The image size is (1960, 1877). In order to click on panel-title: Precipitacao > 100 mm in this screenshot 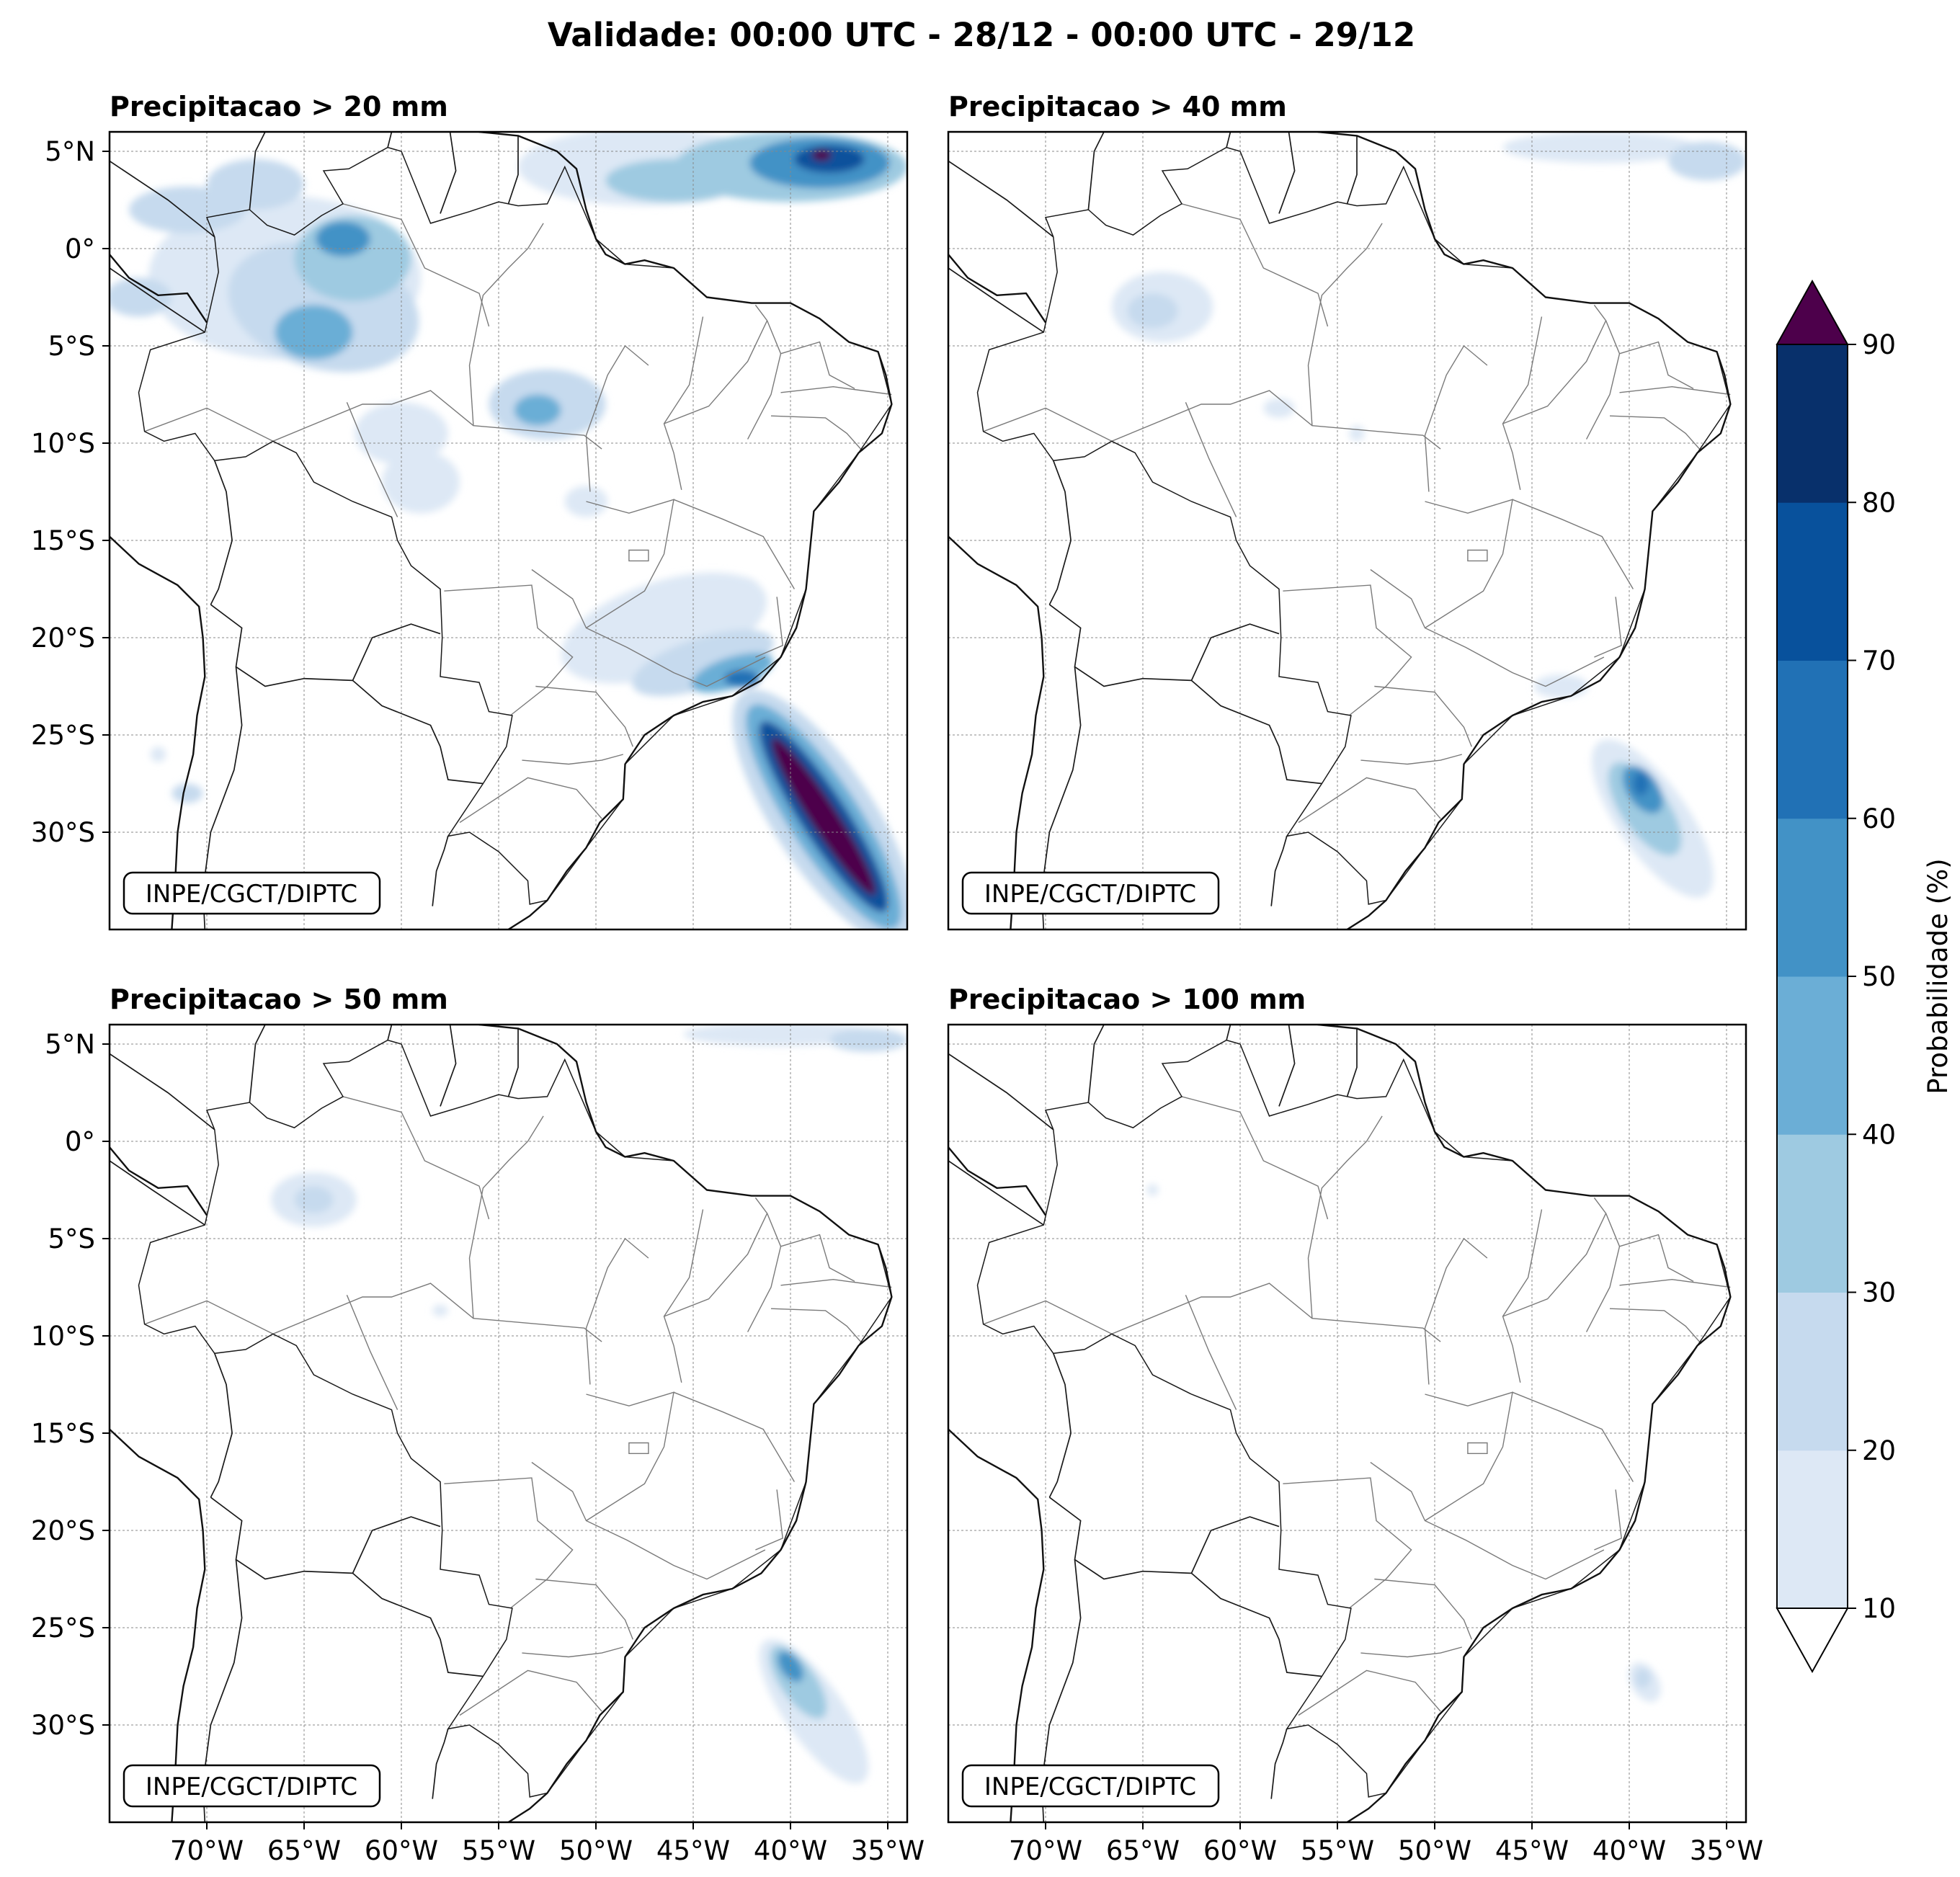, I will do `click(1127, 1000)`.